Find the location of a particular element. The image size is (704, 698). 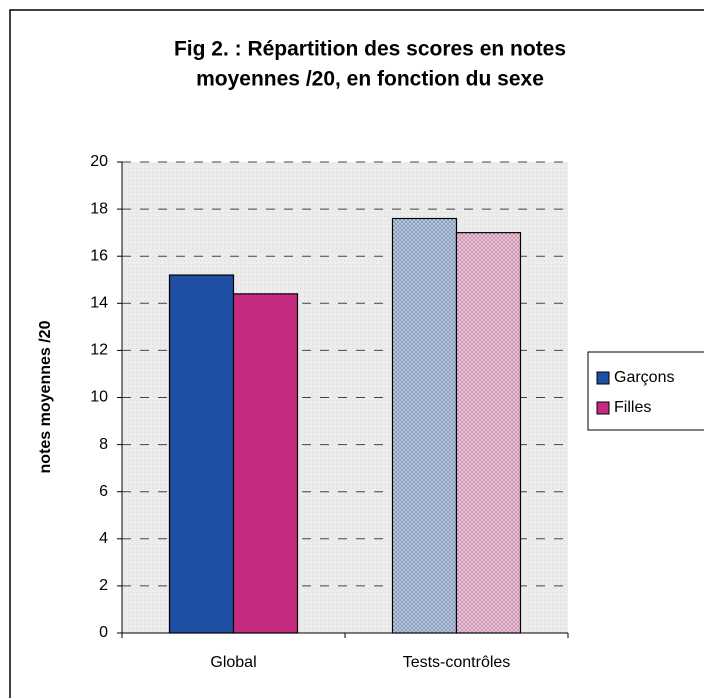

y-tick-label: 8 is located at coordinates (103, 444).